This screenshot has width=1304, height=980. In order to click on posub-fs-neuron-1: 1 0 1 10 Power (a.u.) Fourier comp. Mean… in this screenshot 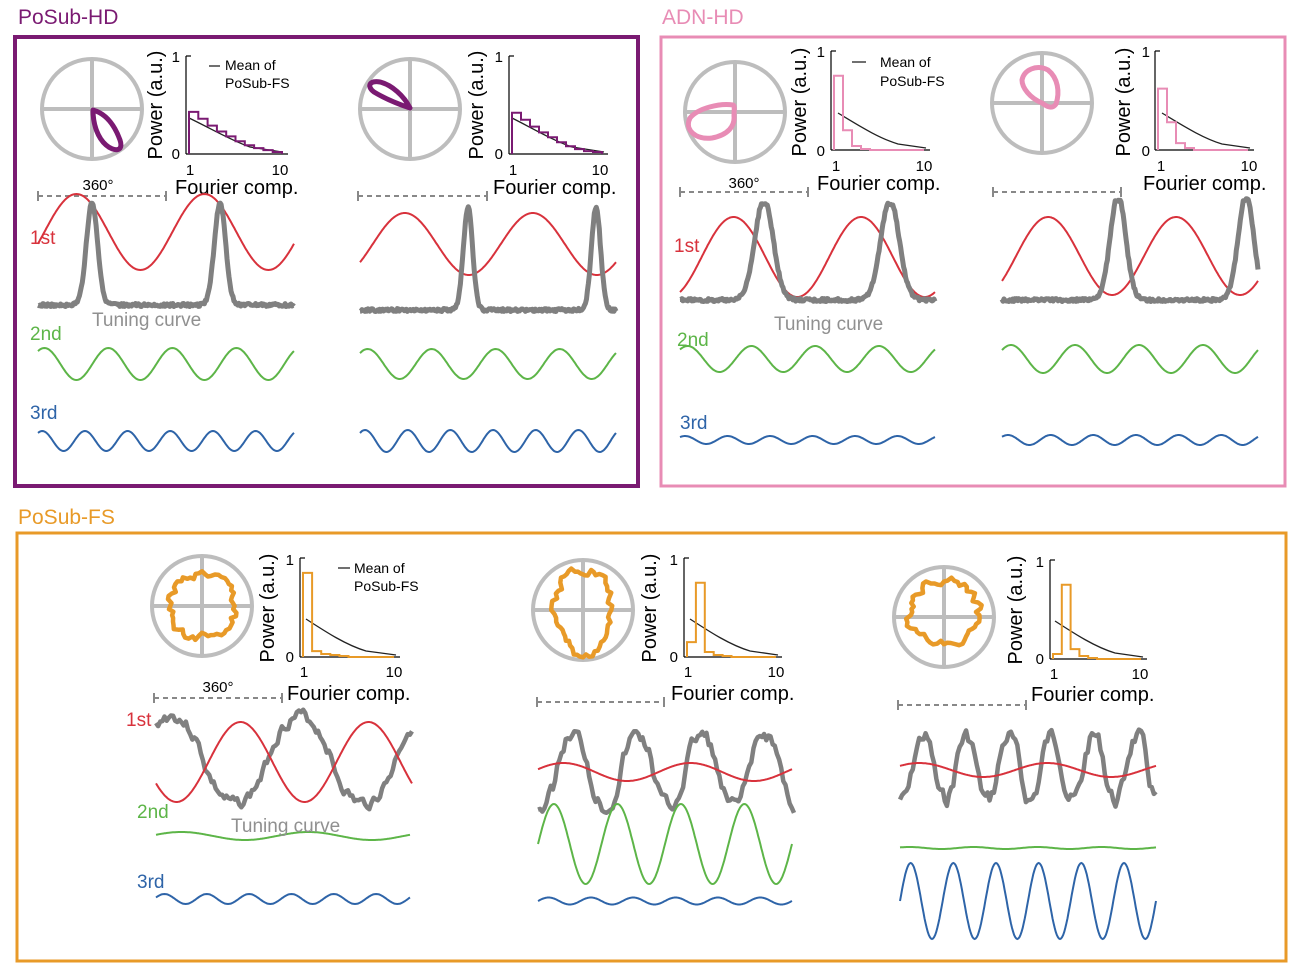, I will do `click(272, 729)`.